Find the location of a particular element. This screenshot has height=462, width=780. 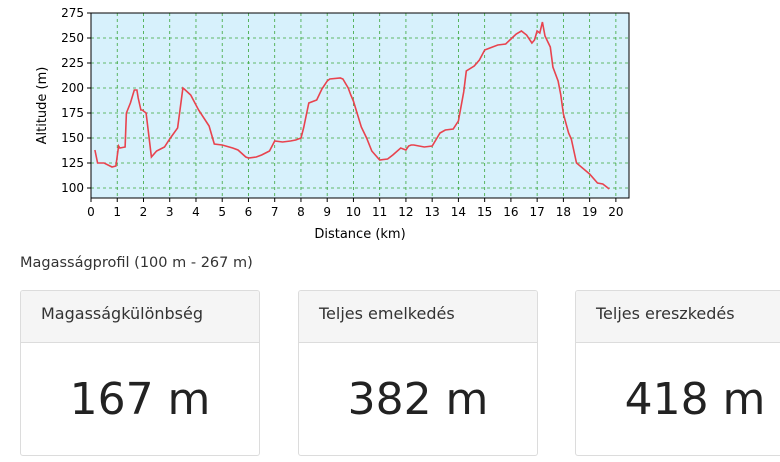

stat-card-value: 382 m is located at coordinates (418, 399).